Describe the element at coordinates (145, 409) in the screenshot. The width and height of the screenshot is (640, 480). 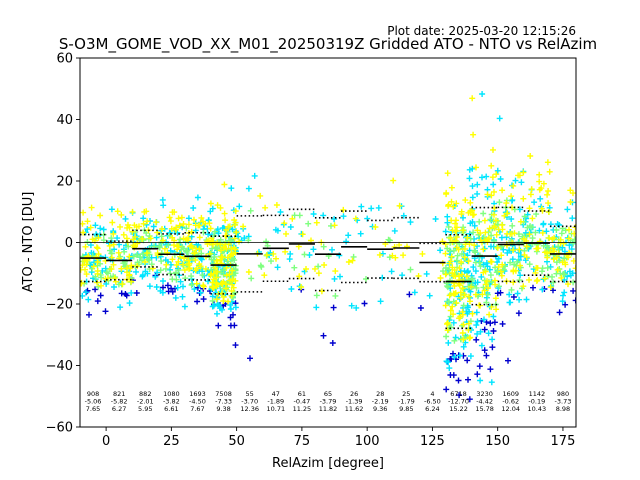
I see `bin-std-label: 5.95` at that location.